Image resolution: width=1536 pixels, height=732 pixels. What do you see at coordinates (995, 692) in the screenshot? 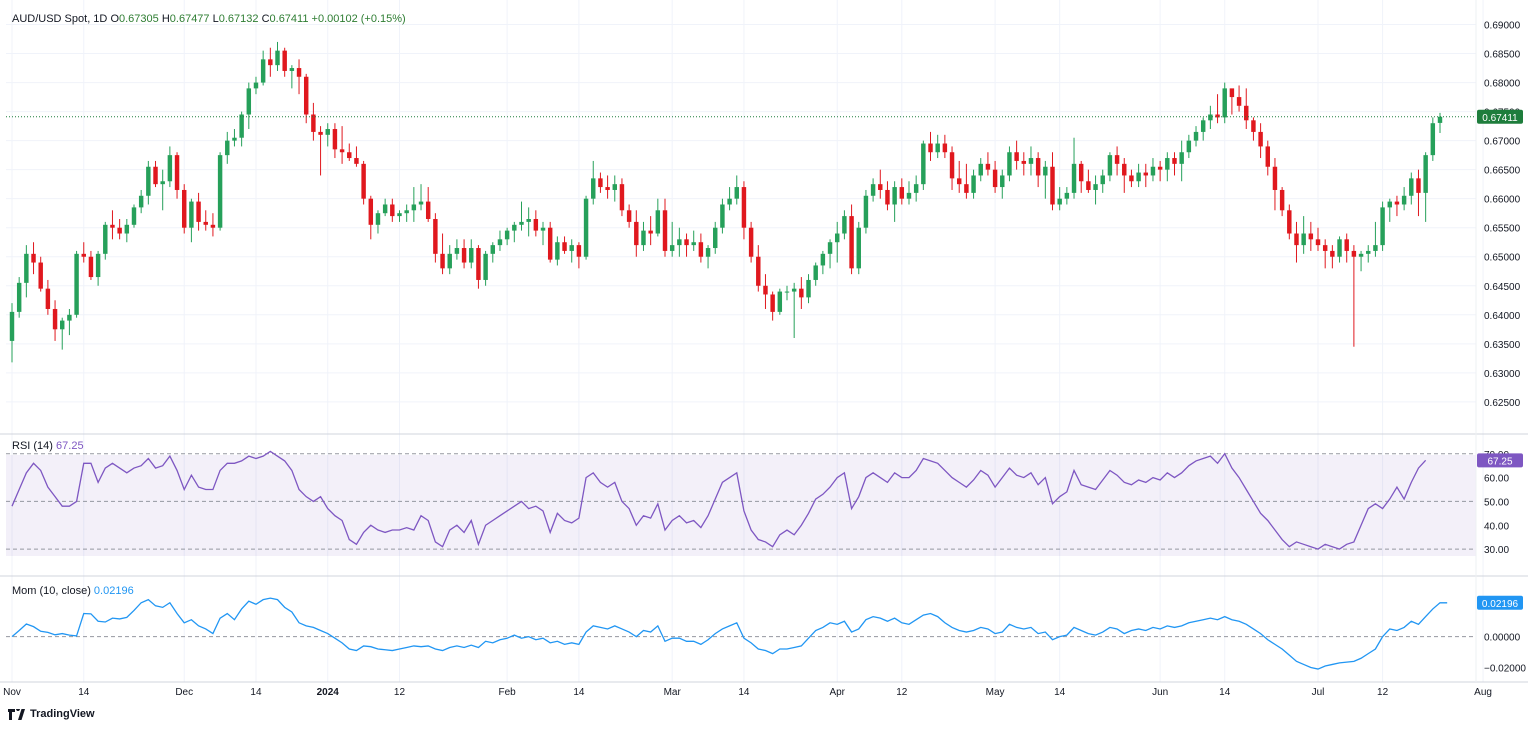
I see `time-tick-label: May` at bounding box center [995, 692].